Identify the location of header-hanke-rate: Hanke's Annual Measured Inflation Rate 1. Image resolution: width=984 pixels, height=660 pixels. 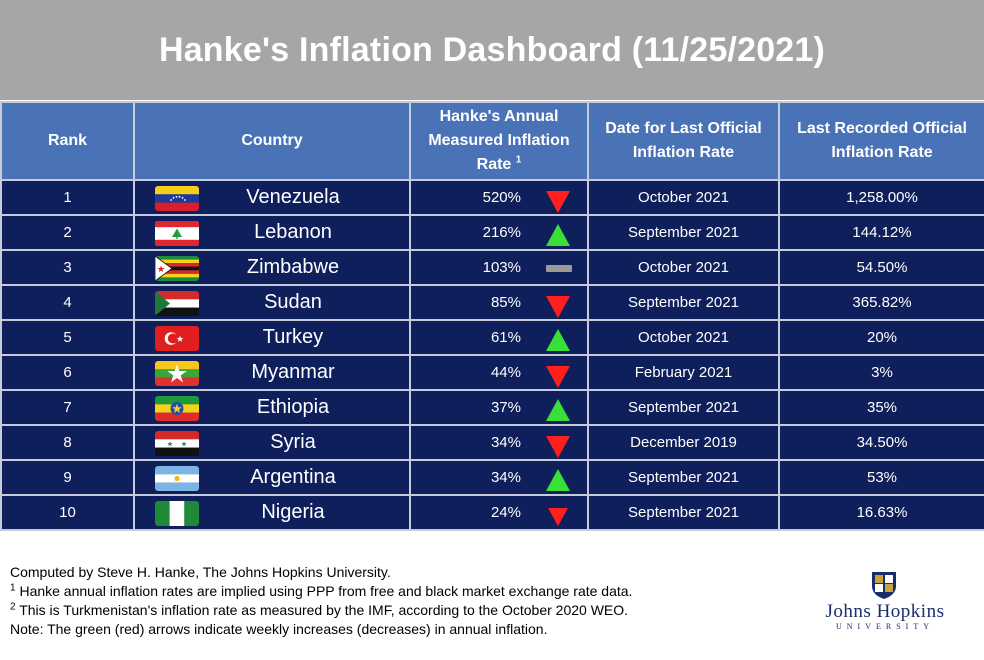
(499, 141).